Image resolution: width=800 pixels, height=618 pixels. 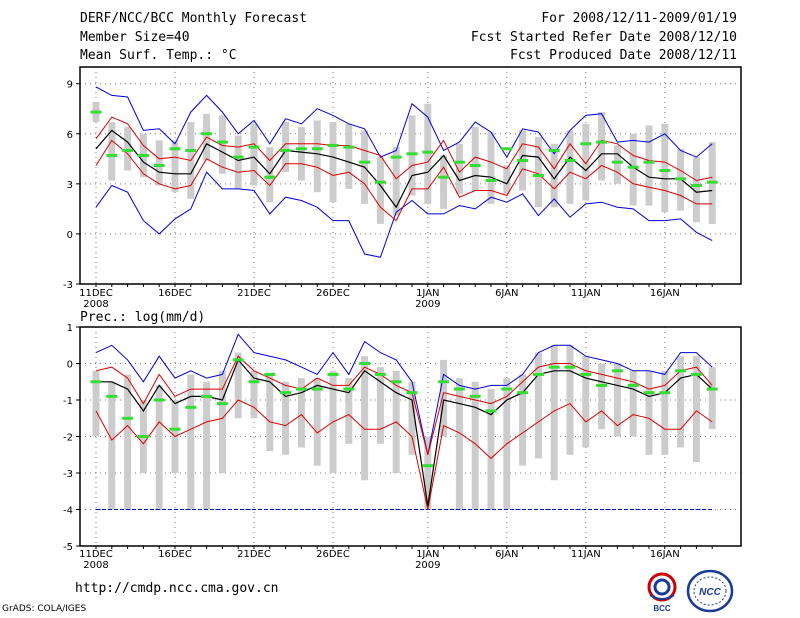 What do you see at coordinates (68, 401) in the screenshot?
I see `panel2-ytick-label: -1` at bounding box center [68, 401].